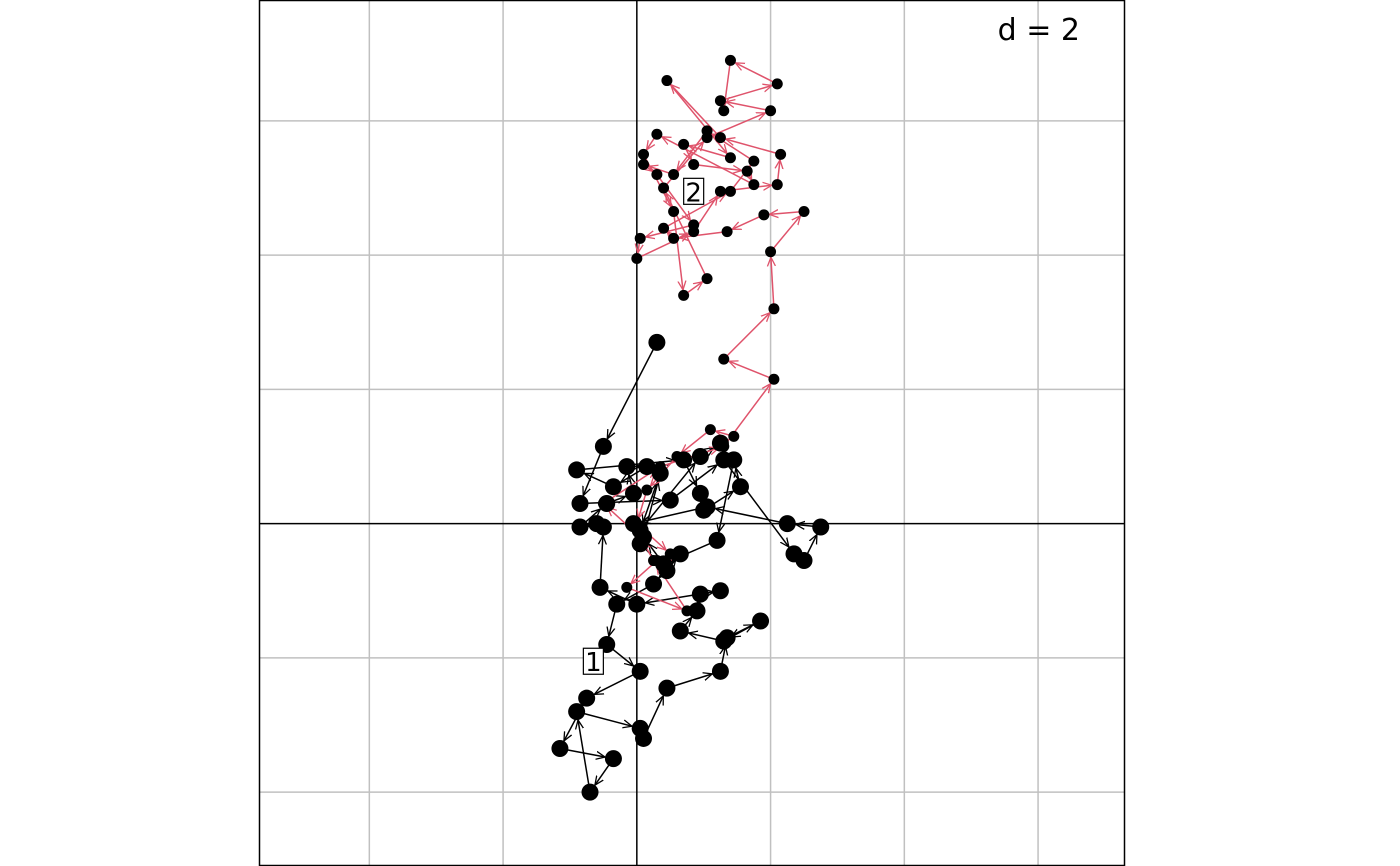 The image size is (1400, 866). Describe the element at coordinates (593, 663) in the screenshot. I see `group-label: 1` at that location.